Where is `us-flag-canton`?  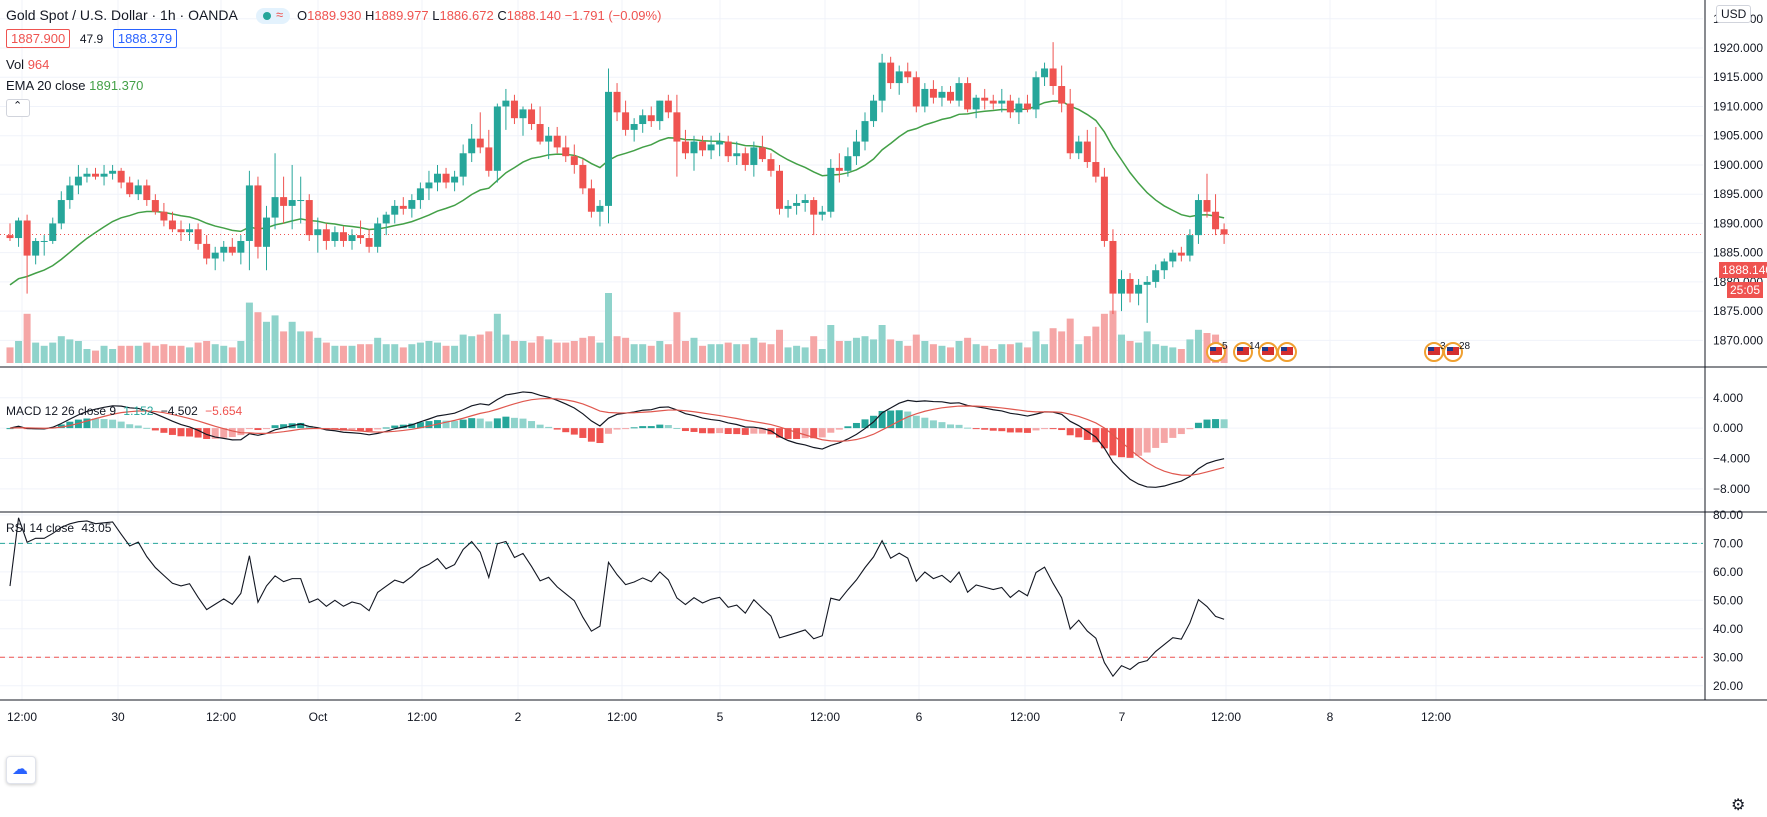 us-flag-canton is located at coordinates (1431, 349).